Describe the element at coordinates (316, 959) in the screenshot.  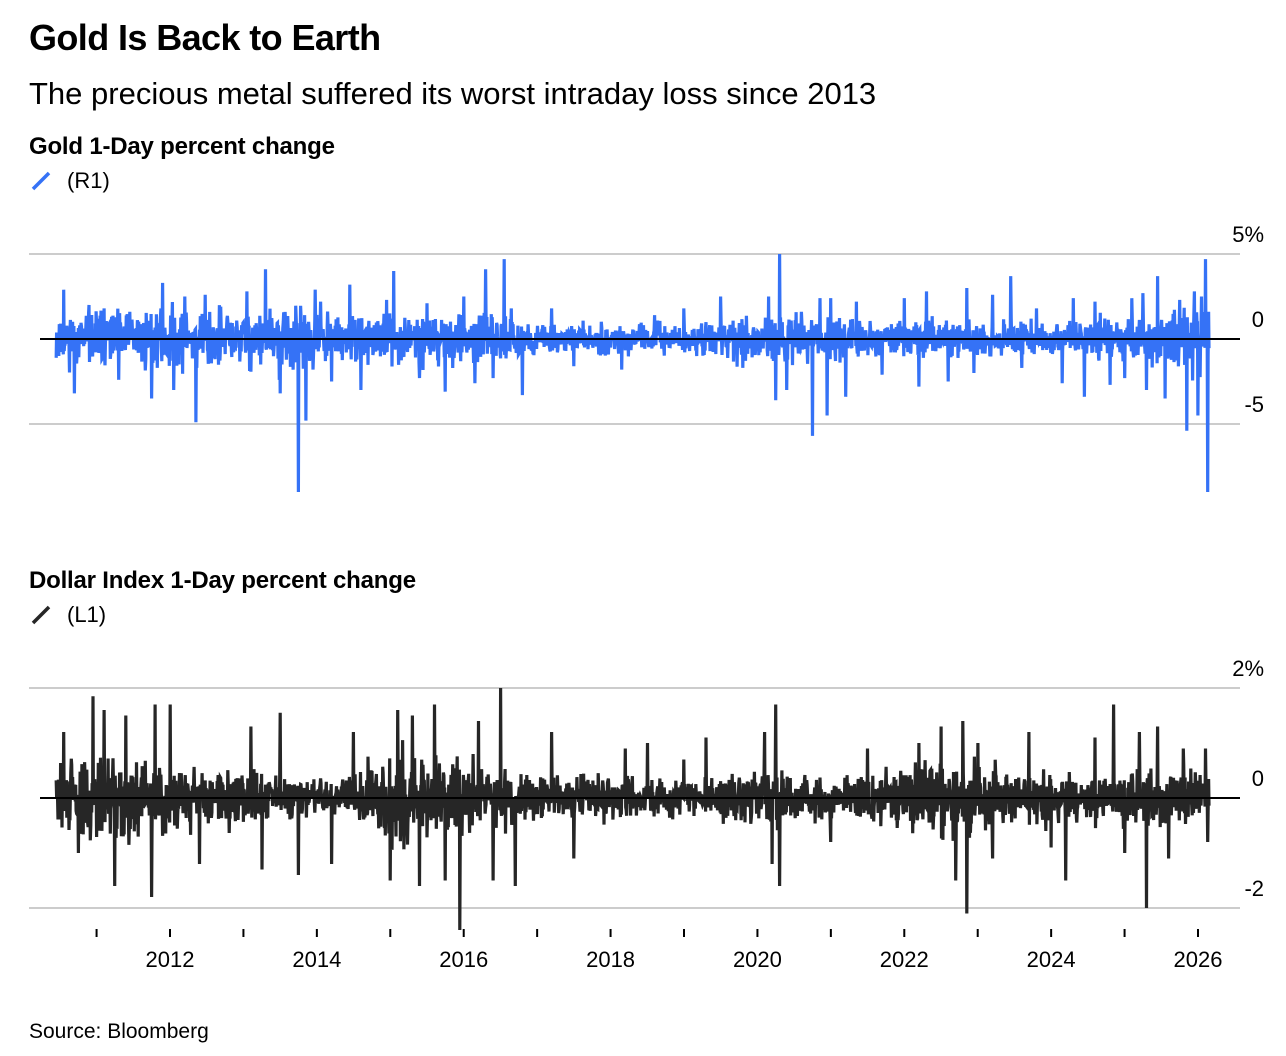
I see `x-tick-label: 2014` at that location.